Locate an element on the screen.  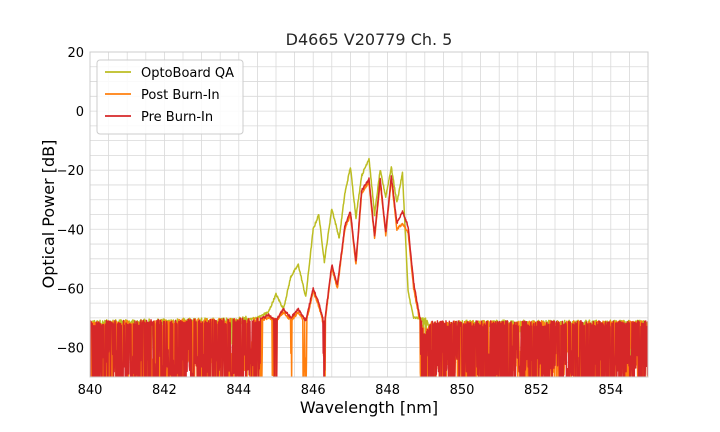
x-tick-label: 848 is located at coordinates (387, 390).